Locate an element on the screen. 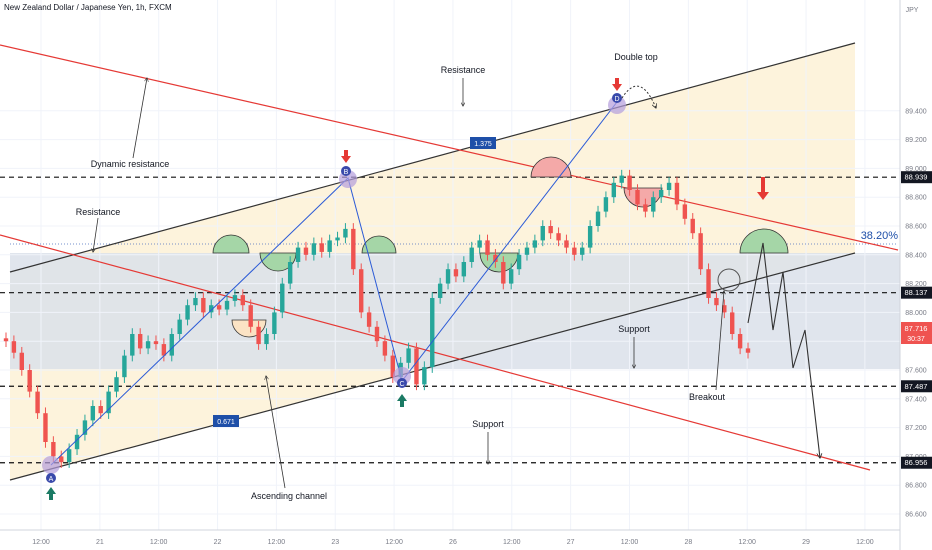 The height and width of the screenshot is (550, 932). svg-text: 1.375 is located at coordinates (483, 144).